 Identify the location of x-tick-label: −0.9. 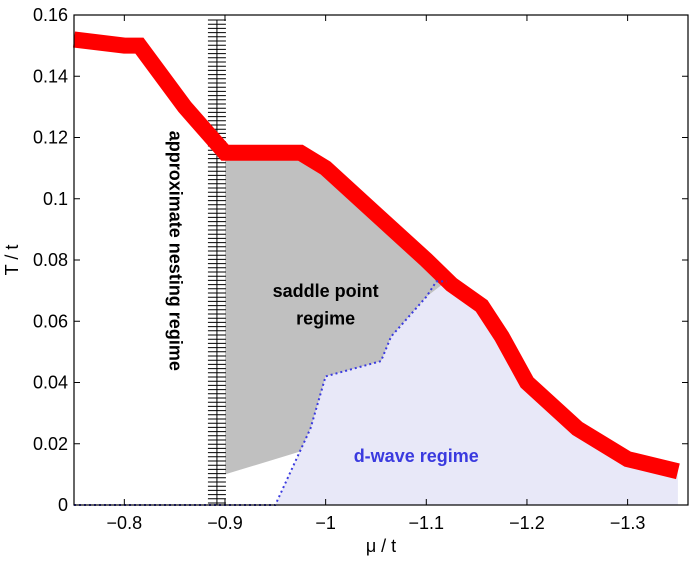
(225, 523).